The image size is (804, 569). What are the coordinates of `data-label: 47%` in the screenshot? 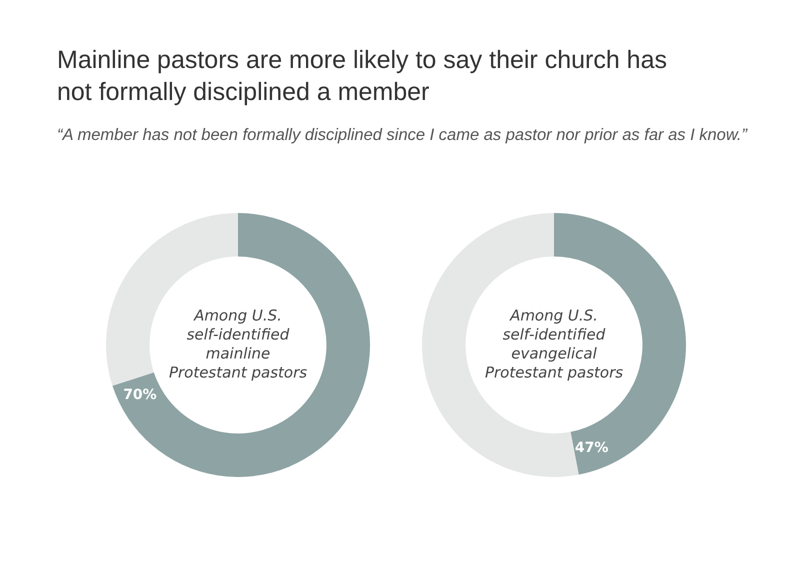 It's located at (591, 448).